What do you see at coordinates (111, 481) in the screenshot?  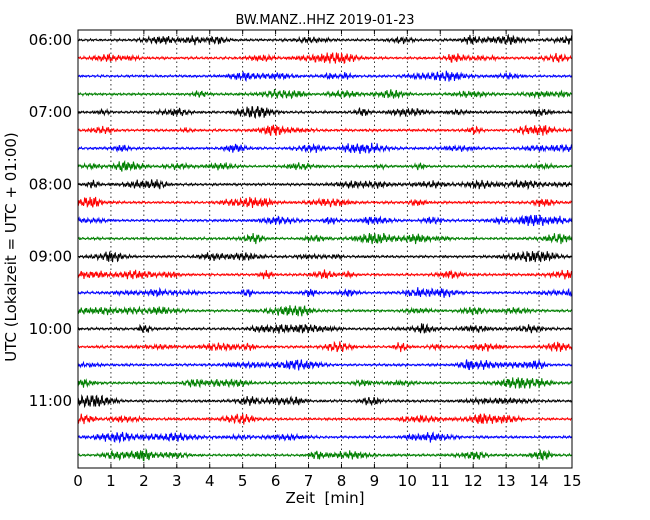 I see `x-tick-label: 1` at bounding box center [111, 481].